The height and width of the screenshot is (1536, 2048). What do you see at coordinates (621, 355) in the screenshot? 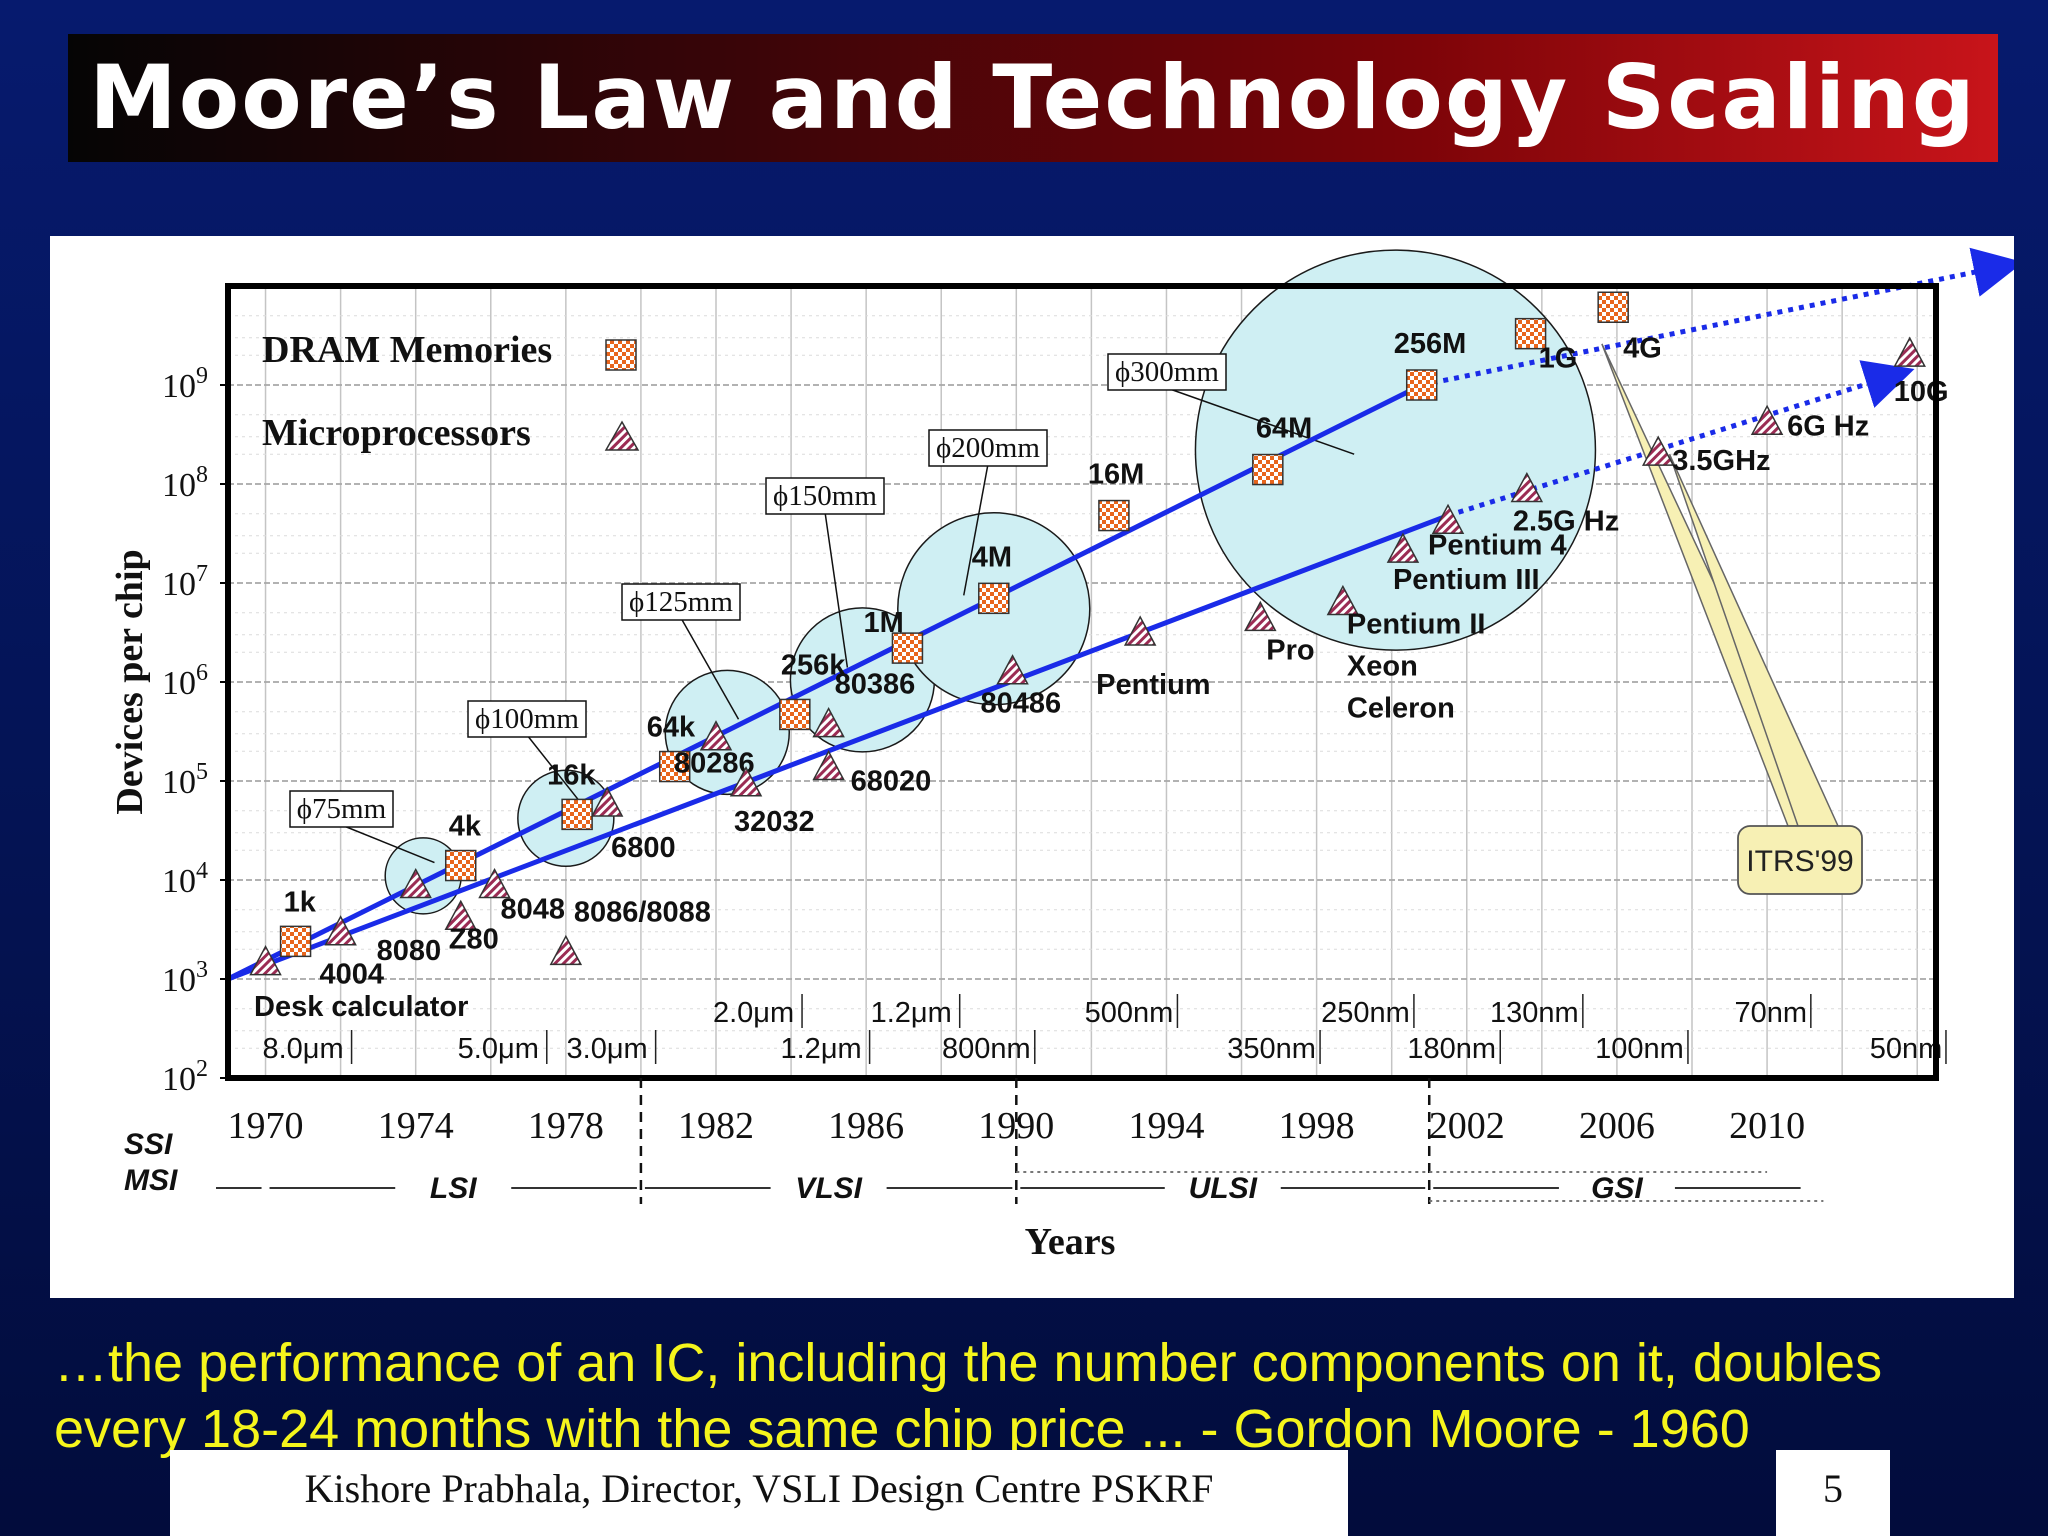
I see `legend-dram-marker` at bounding box center [621, 355].